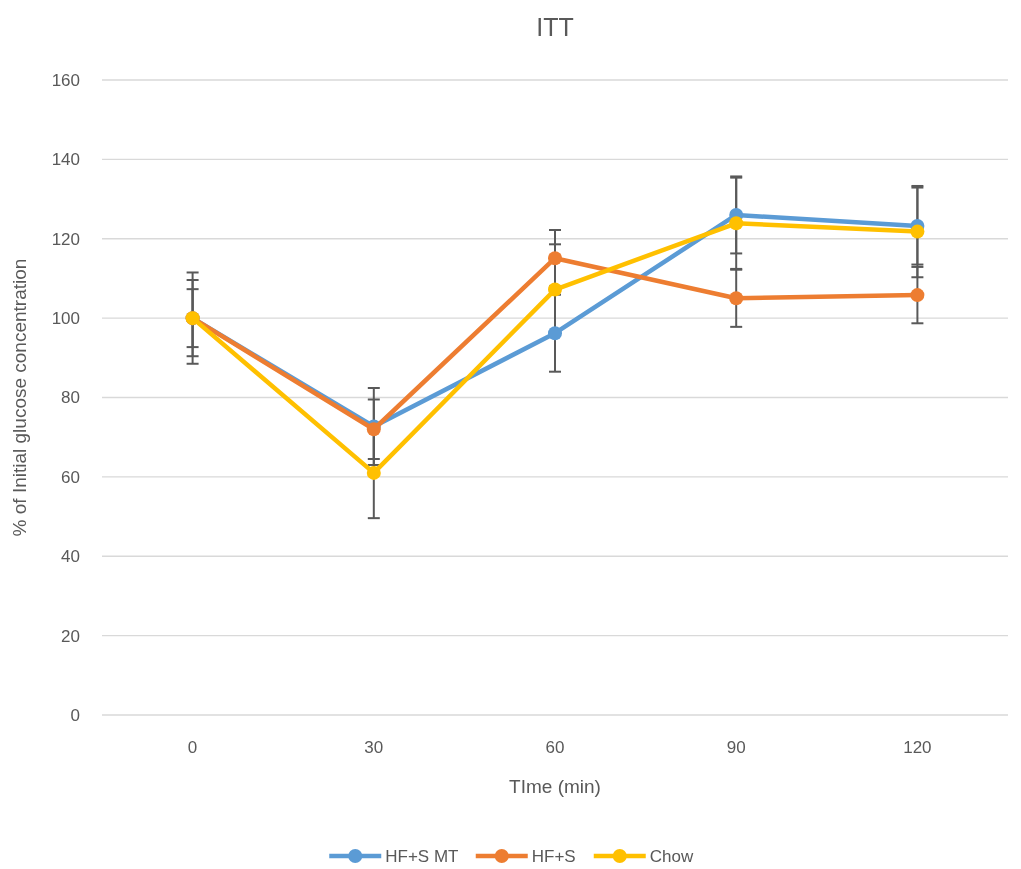 The height and width of the screenshot is (869, 1021). I want to click on x-tick-label: 90, so click(736, 747).